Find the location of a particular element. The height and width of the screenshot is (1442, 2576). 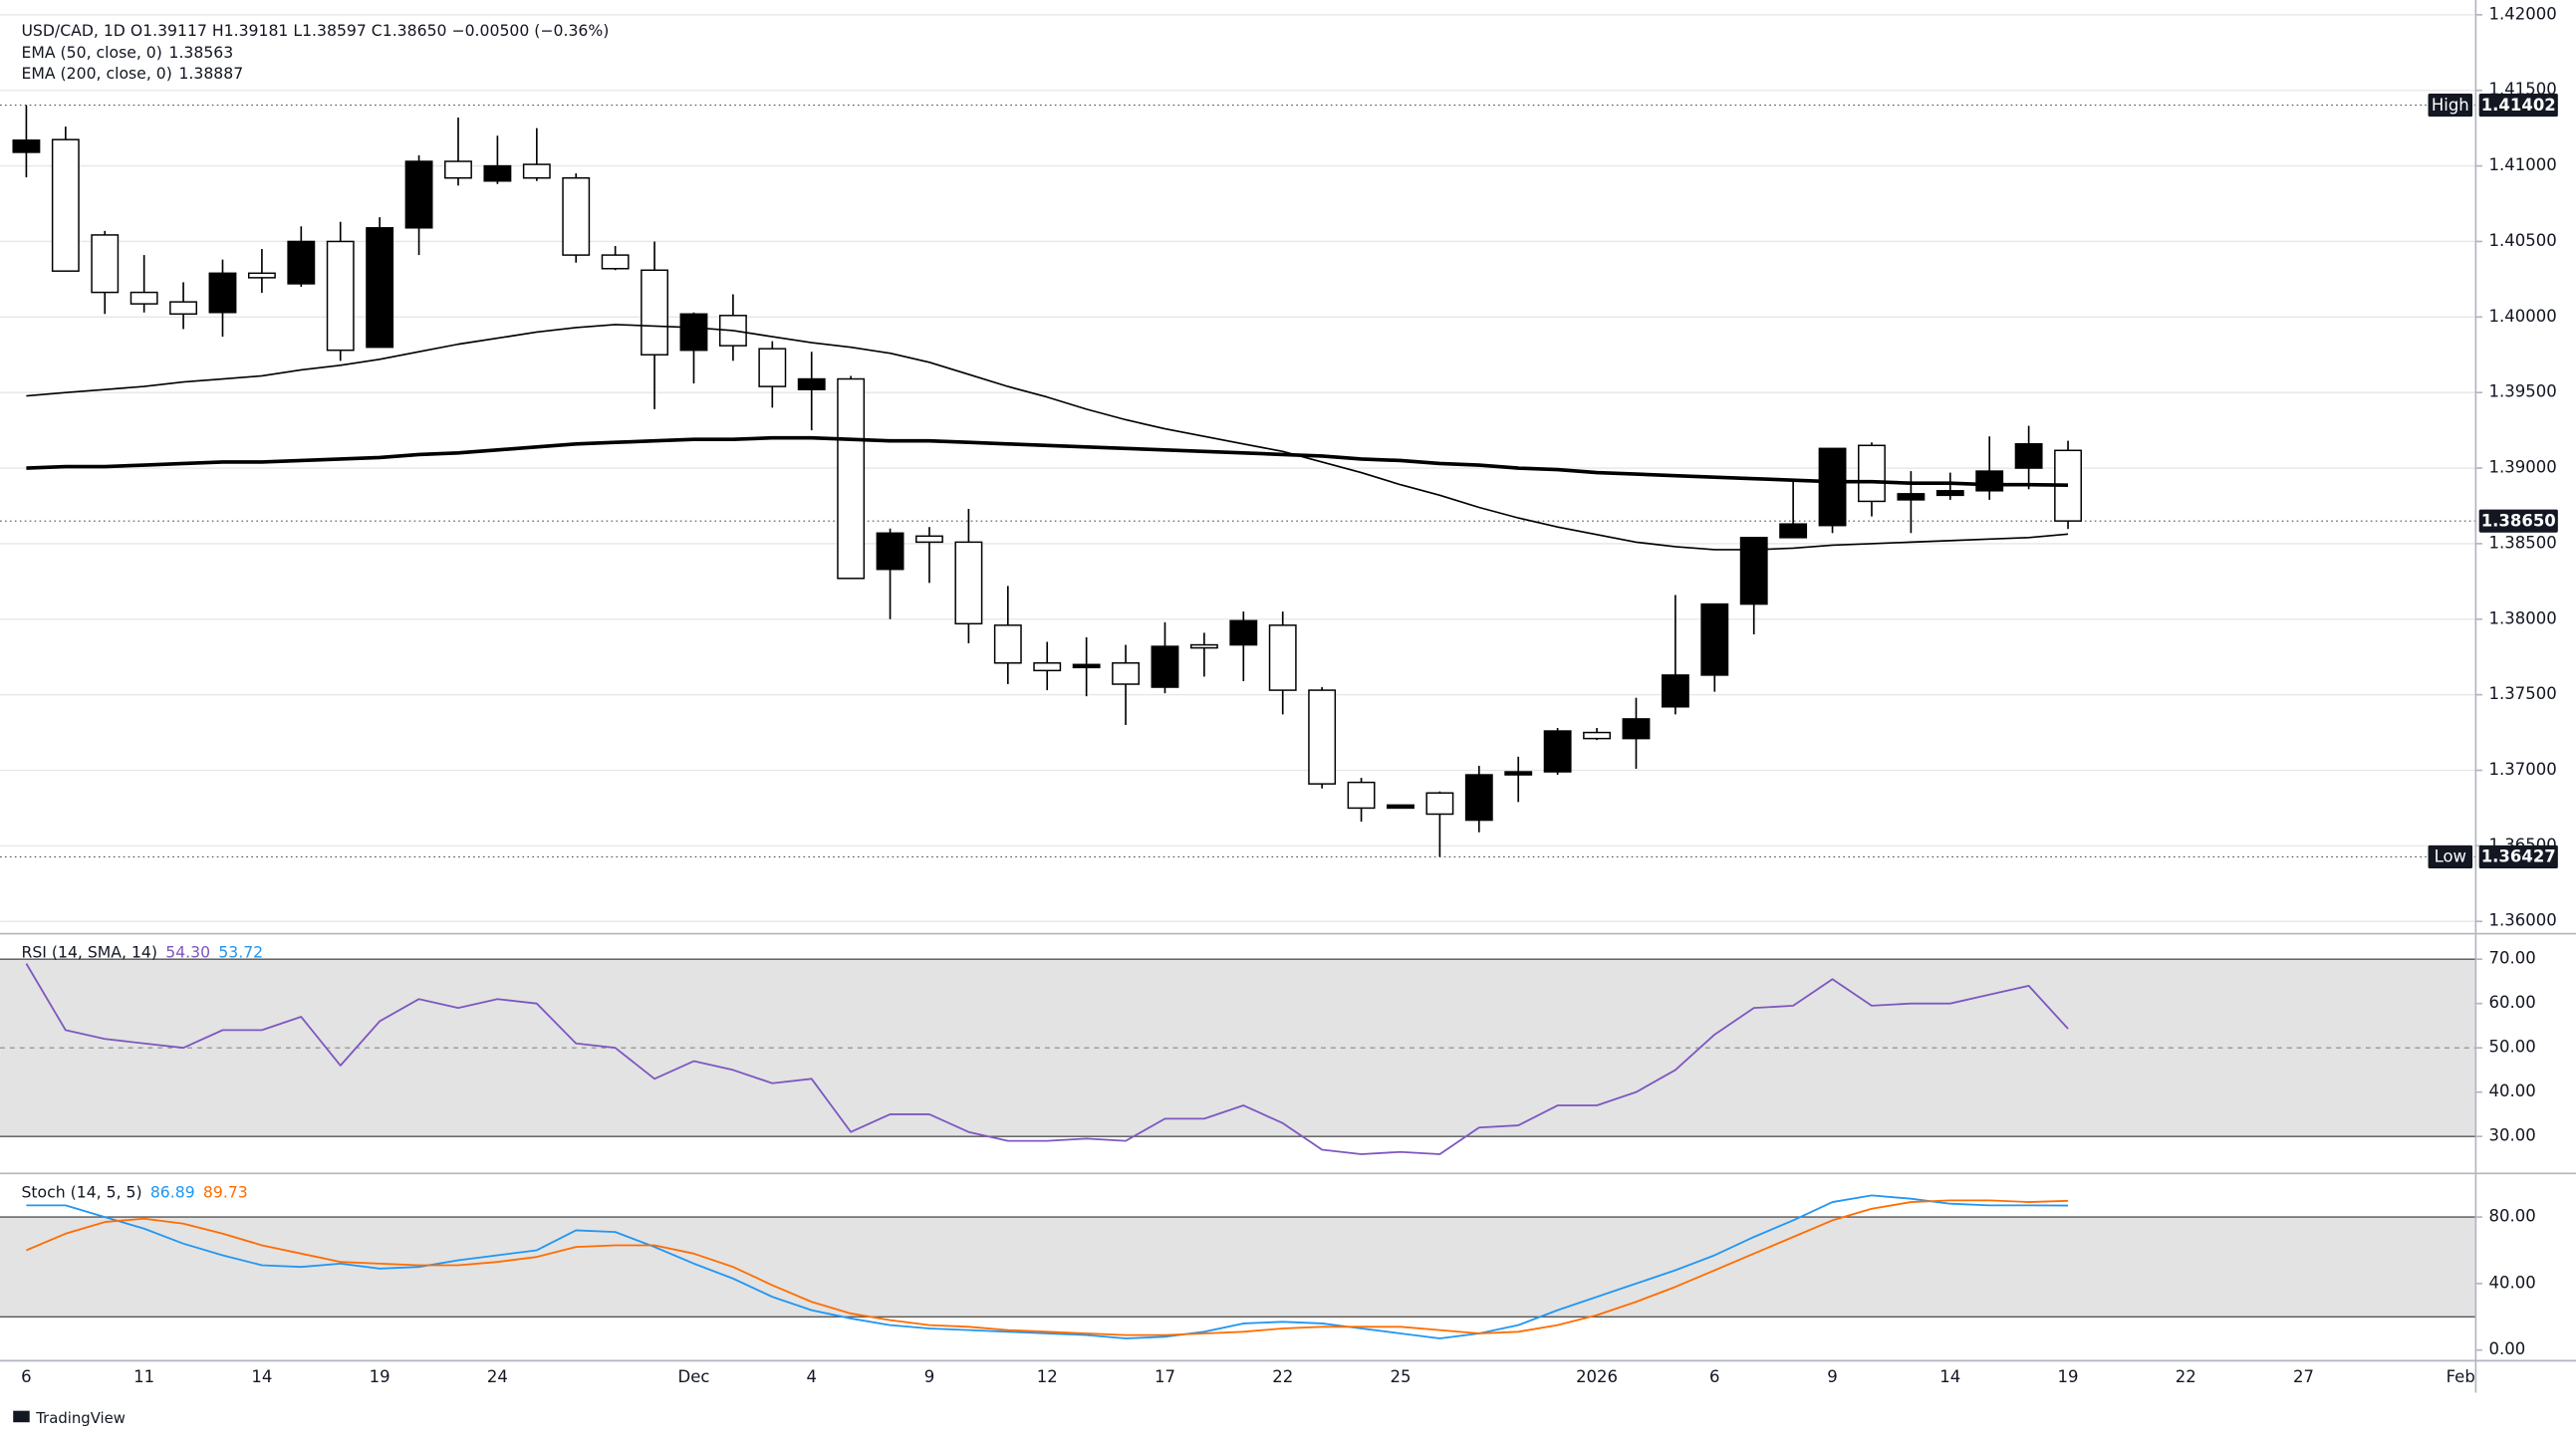

y-tick-label: 70.00 is located at coordinates (2512, 958).